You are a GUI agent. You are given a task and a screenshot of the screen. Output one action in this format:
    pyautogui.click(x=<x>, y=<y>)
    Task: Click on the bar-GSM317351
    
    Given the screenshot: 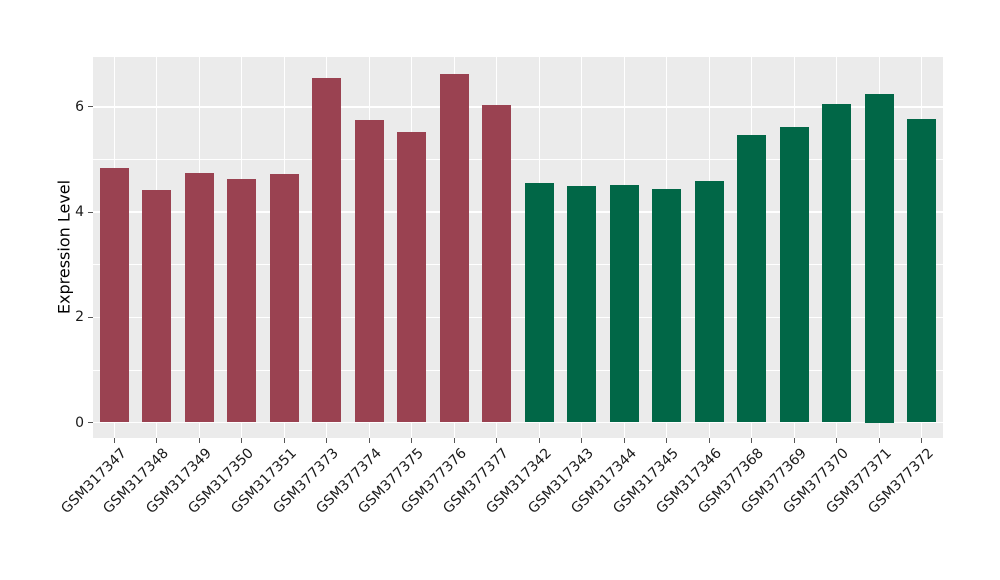 What is the action you would take?
    pyautogui.click(x=284, y=298)
    